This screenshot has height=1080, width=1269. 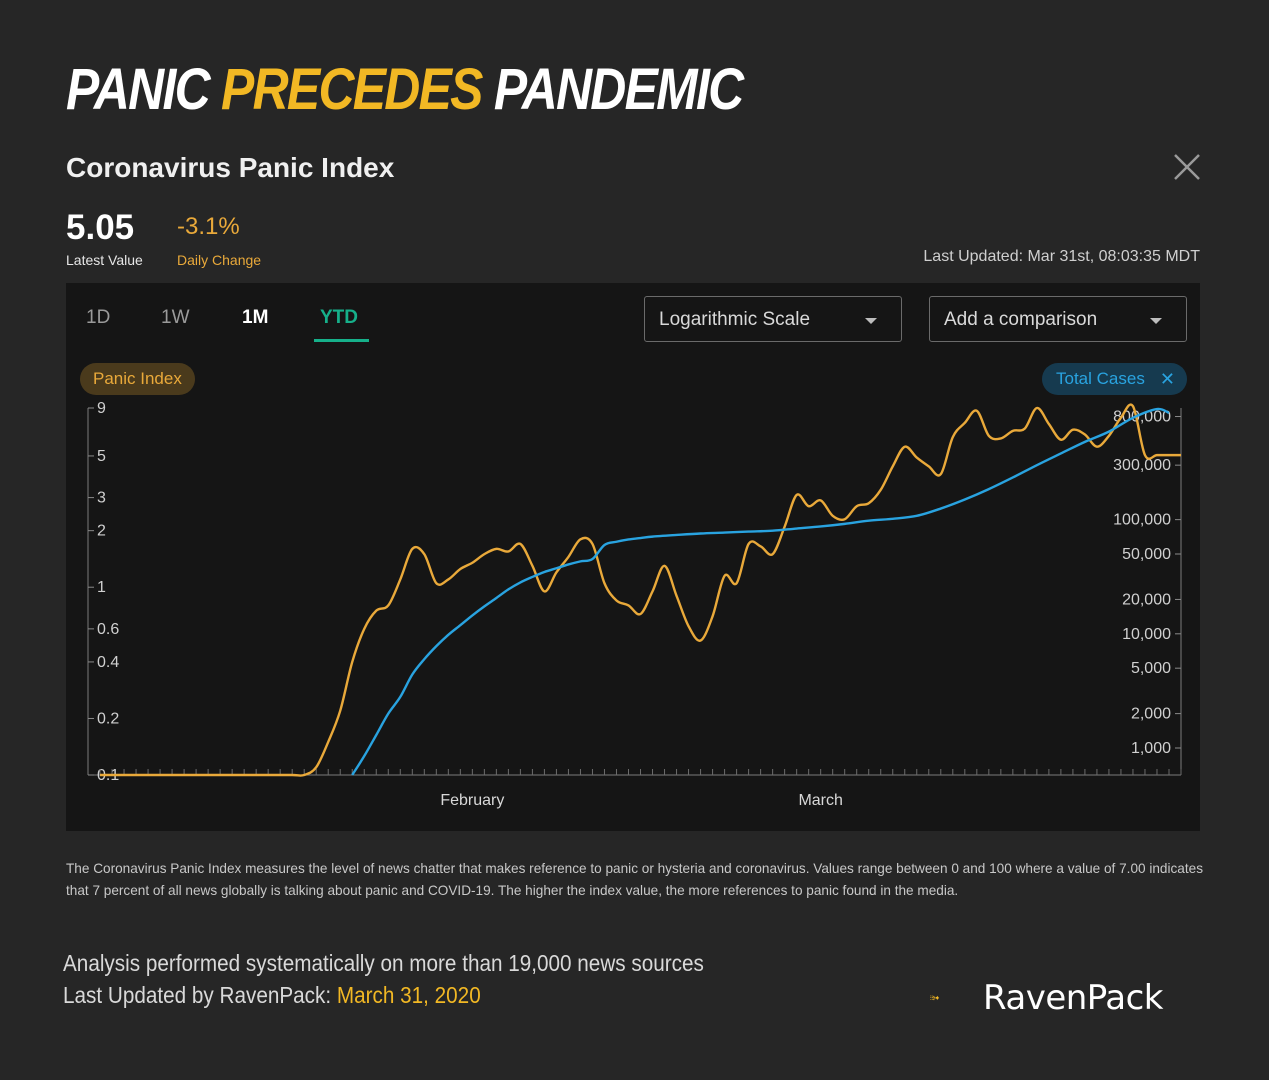 I want to click on legend-total-cases-label: Total Cases, so click(x=1100, y=378).